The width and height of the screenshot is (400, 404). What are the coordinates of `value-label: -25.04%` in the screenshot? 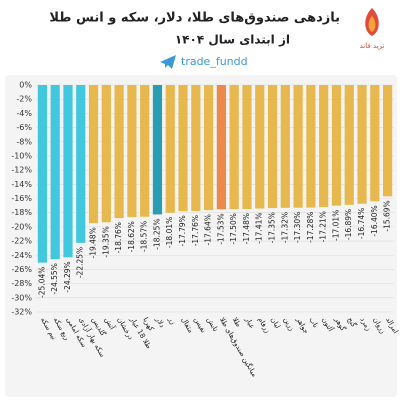 It's located at (41, 282).